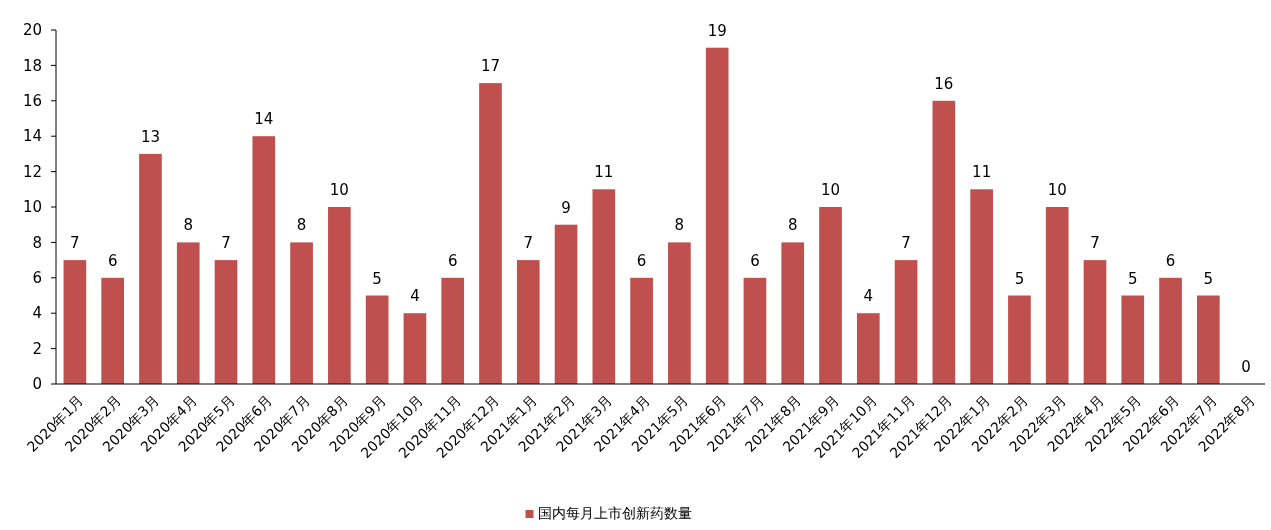 This screenshot has width=1271, height=530. Describe the element at coordinates (944, 83) in the screenshot. I see `data-label: 16` at that location.